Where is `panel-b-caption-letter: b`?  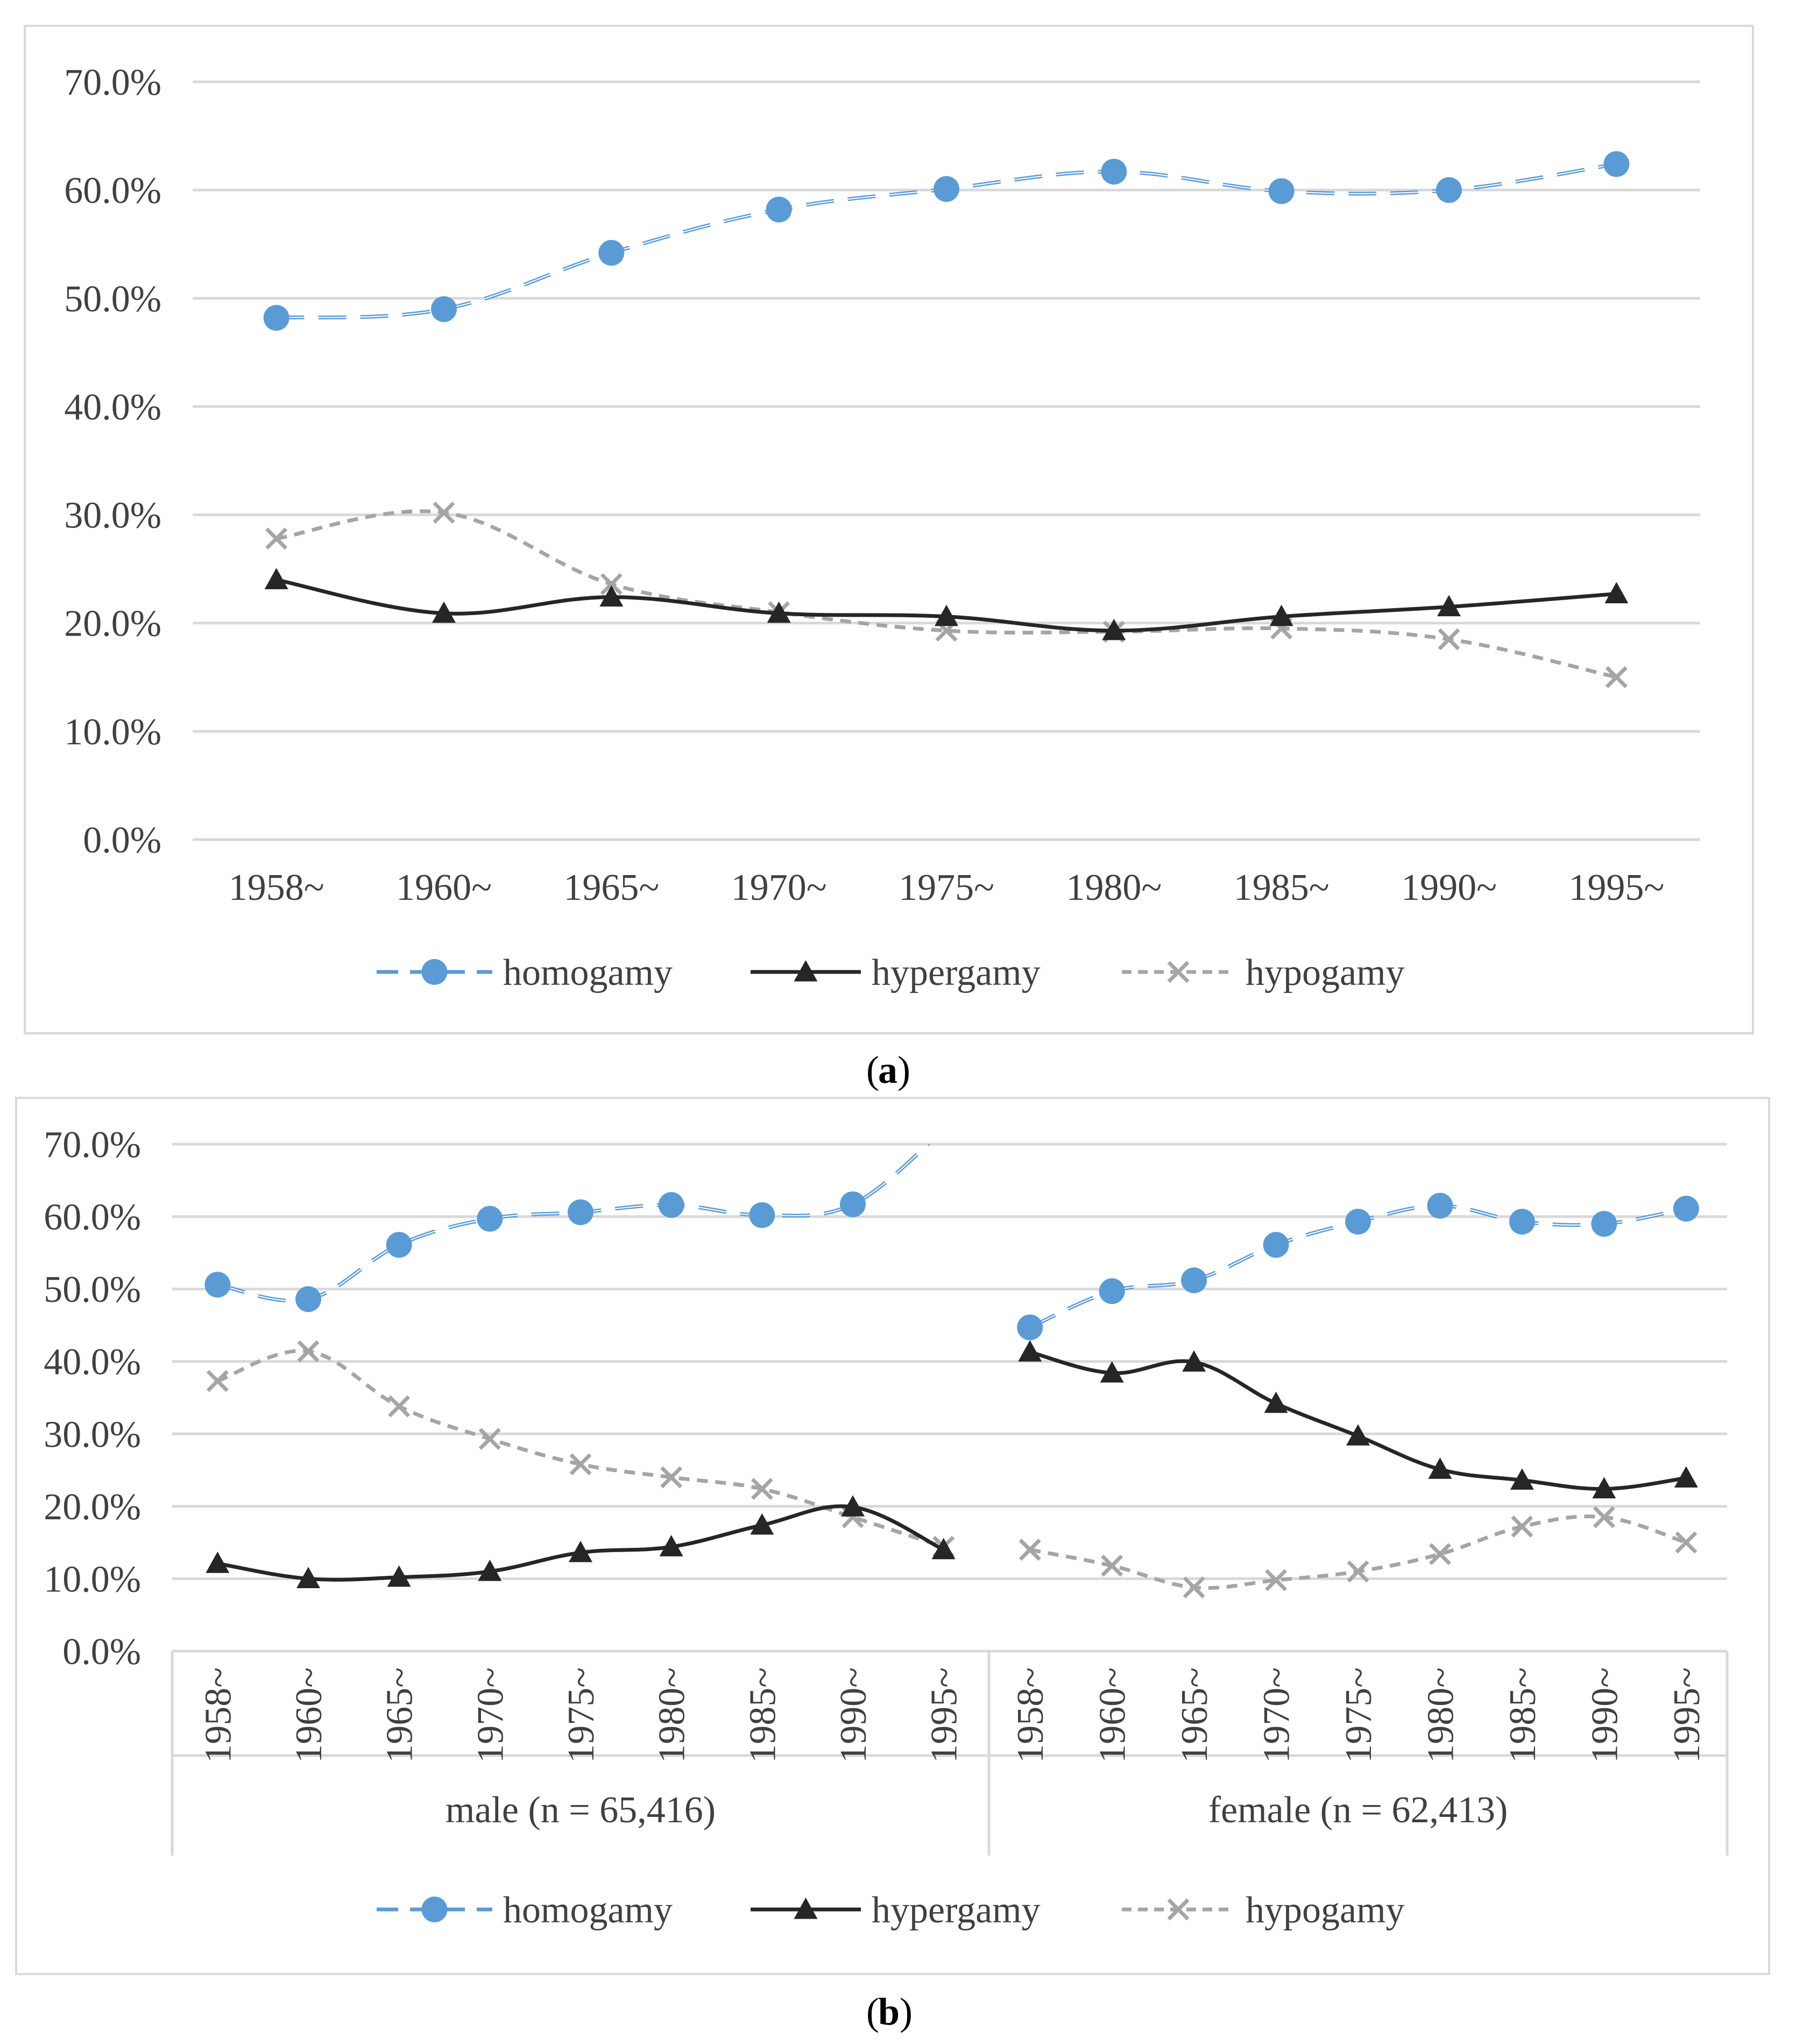
panel-b-caption-letter: b is located at coordinates (889, 2011).